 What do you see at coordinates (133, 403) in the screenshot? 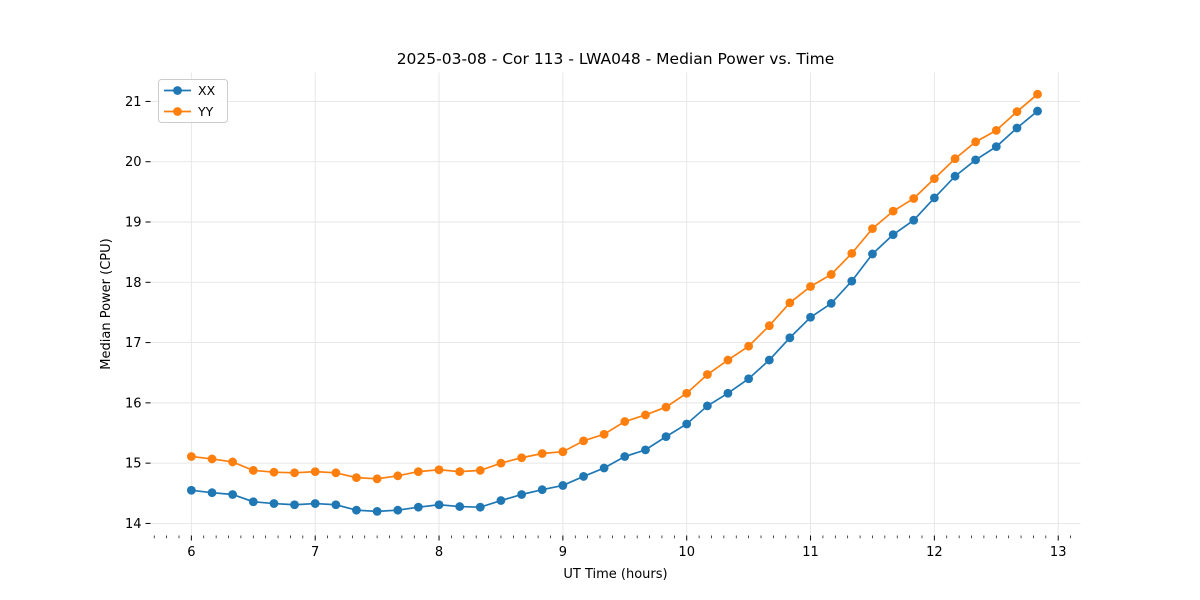
I see `y-tick-label: 16` at bounding box center [133, 403].